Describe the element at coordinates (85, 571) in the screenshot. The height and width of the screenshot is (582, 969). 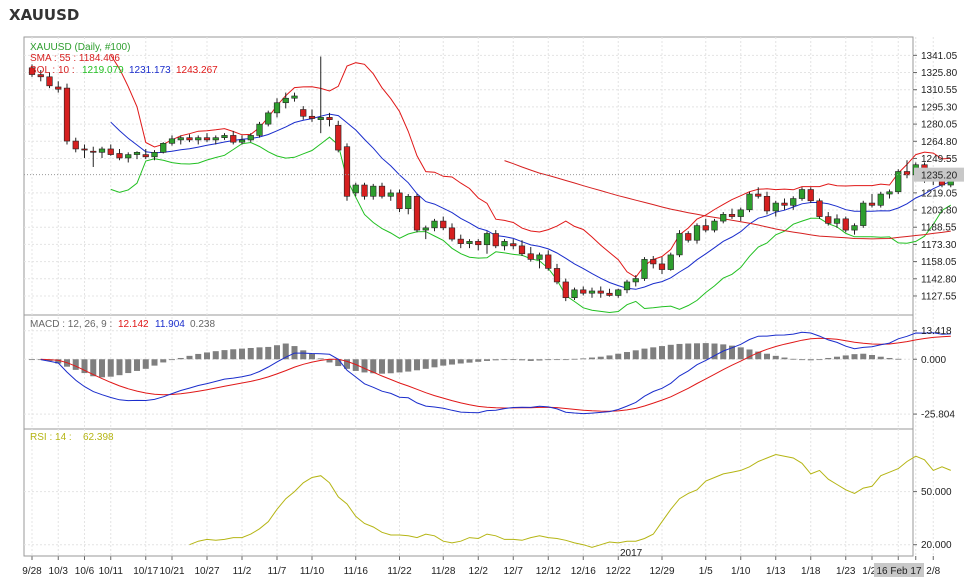
I see `x-tick-label: 10/6` at that location.